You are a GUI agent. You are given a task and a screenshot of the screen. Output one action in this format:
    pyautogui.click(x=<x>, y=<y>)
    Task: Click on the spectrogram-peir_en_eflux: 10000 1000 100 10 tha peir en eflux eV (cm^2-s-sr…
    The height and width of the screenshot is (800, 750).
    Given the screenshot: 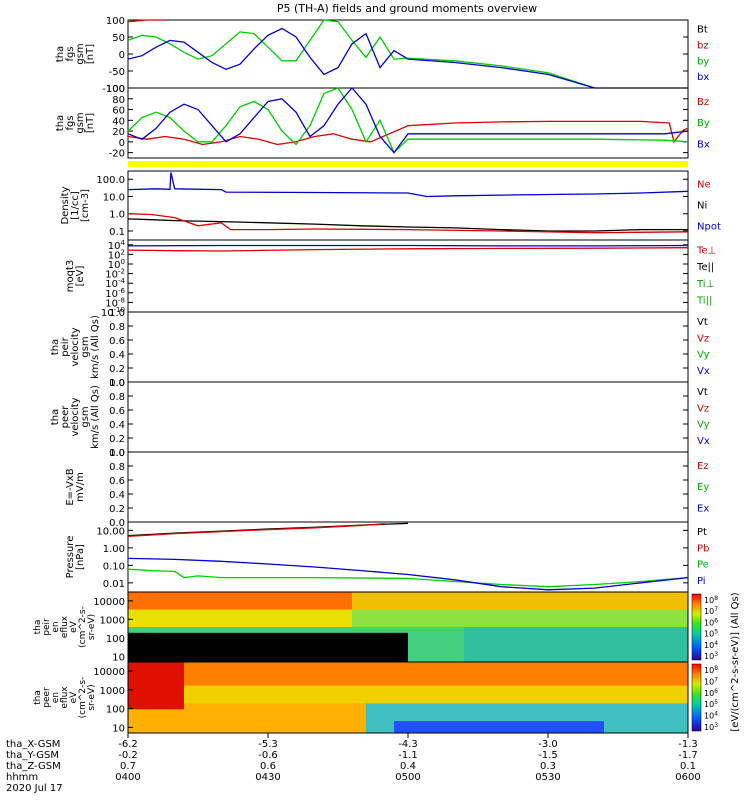 What is the action you would take?
    pyautogui.click(x=375, y=627)
    